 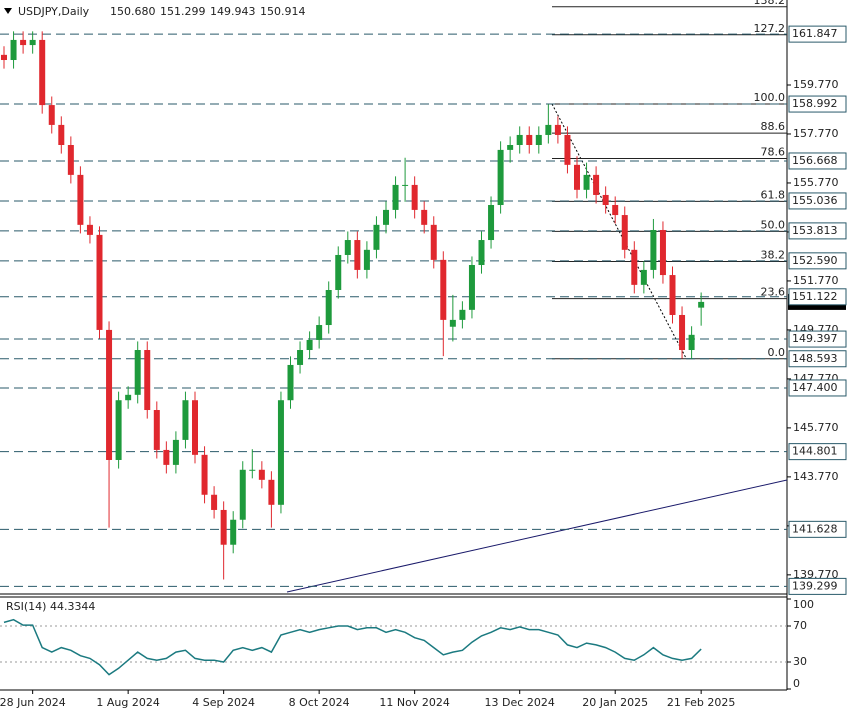 I want to click on level-label: 148.593, so click(x=815, y=358).